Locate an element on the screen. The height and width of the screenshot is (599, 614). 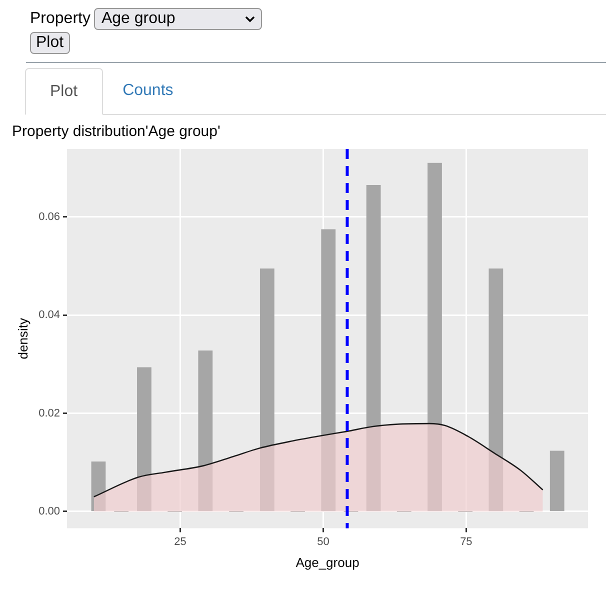
text: Counts is located at coordinates (148, 91).